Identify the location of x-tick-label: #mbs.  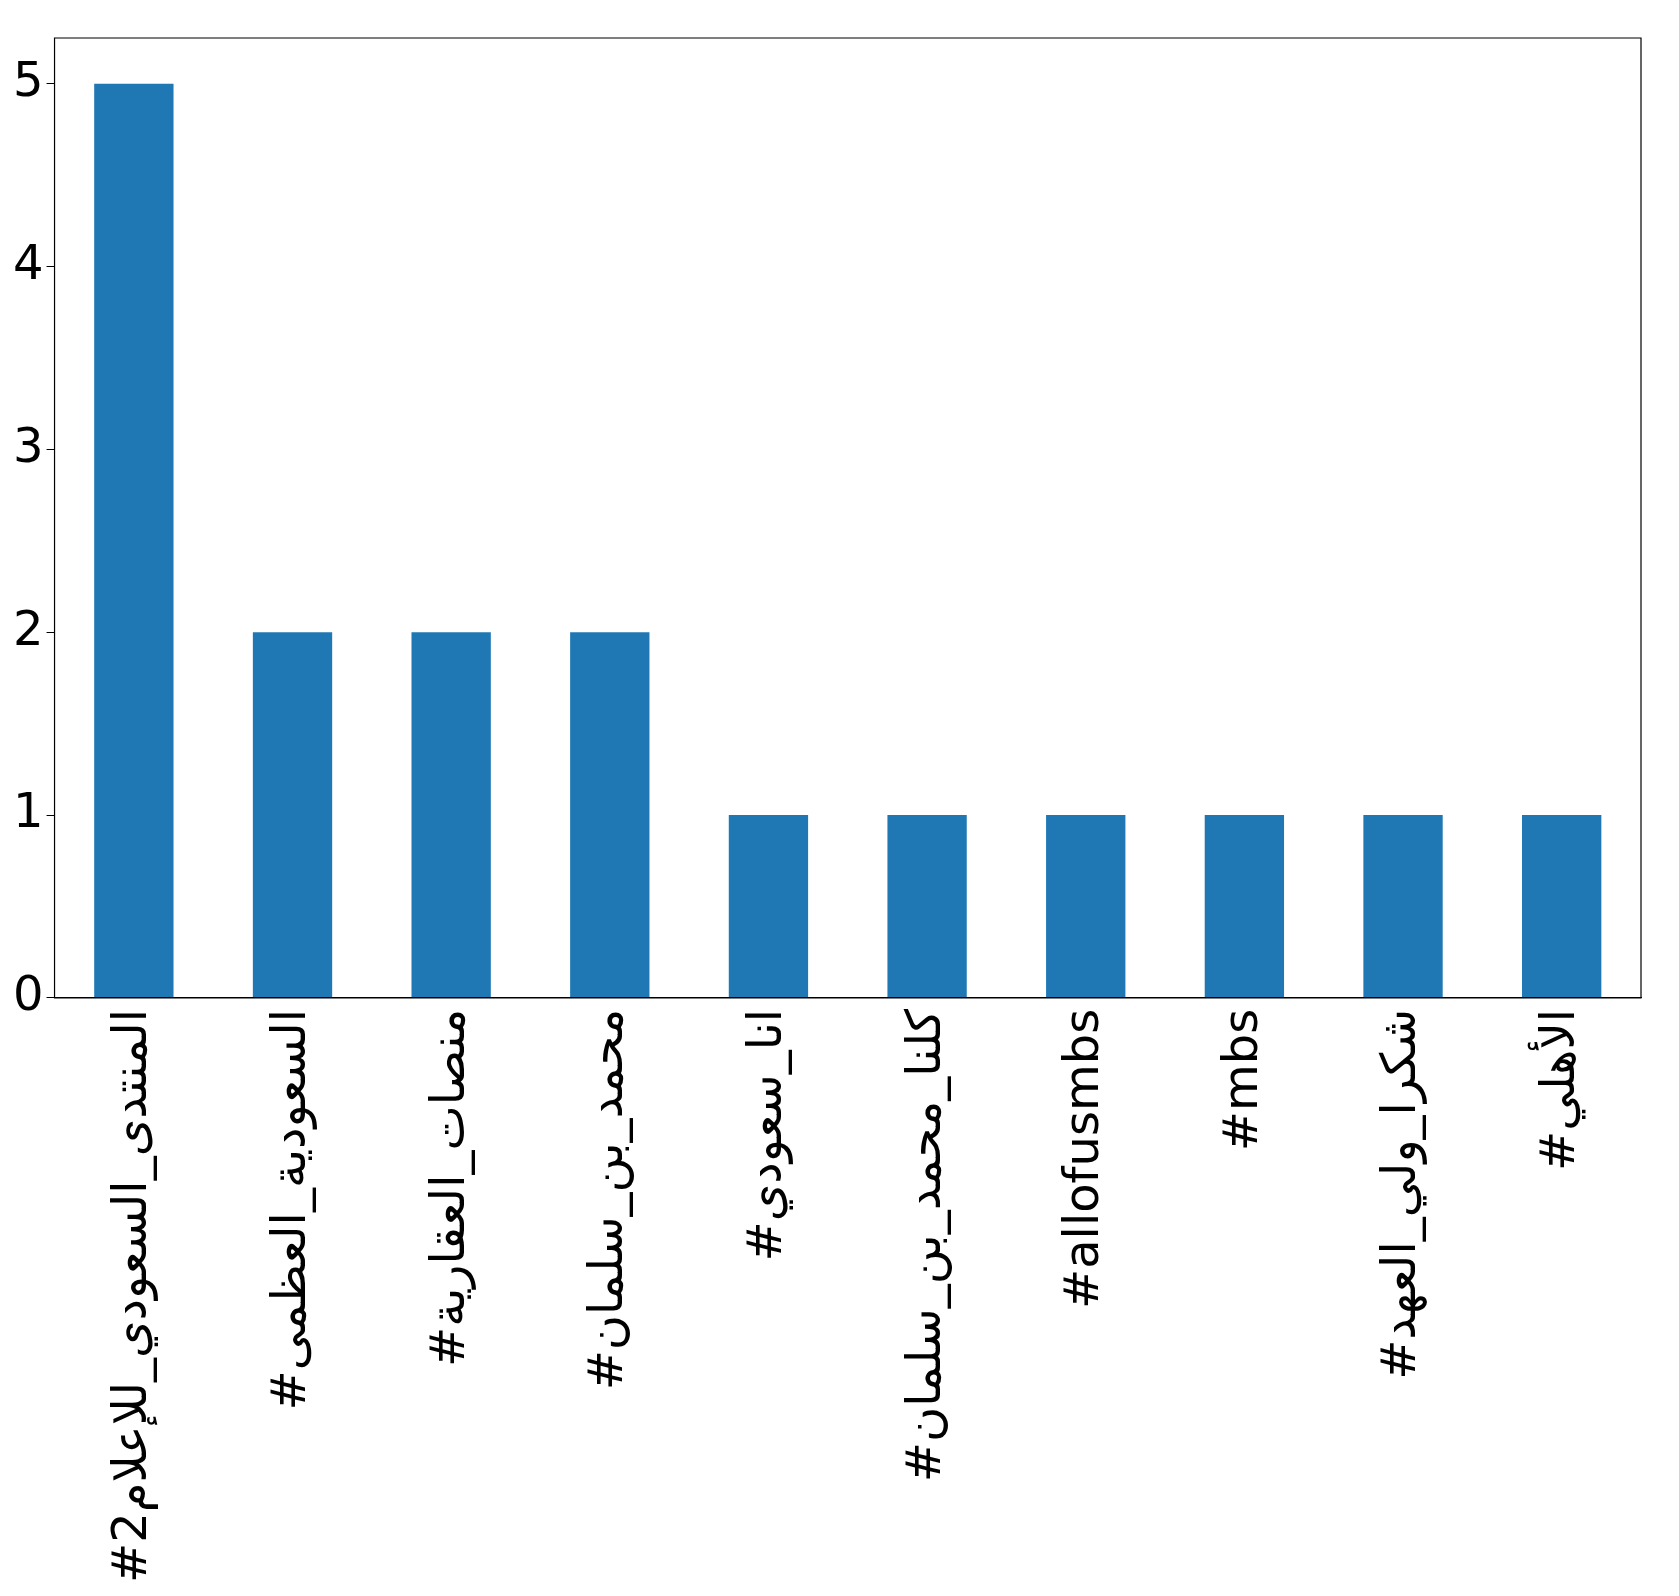
(1239, 1080).